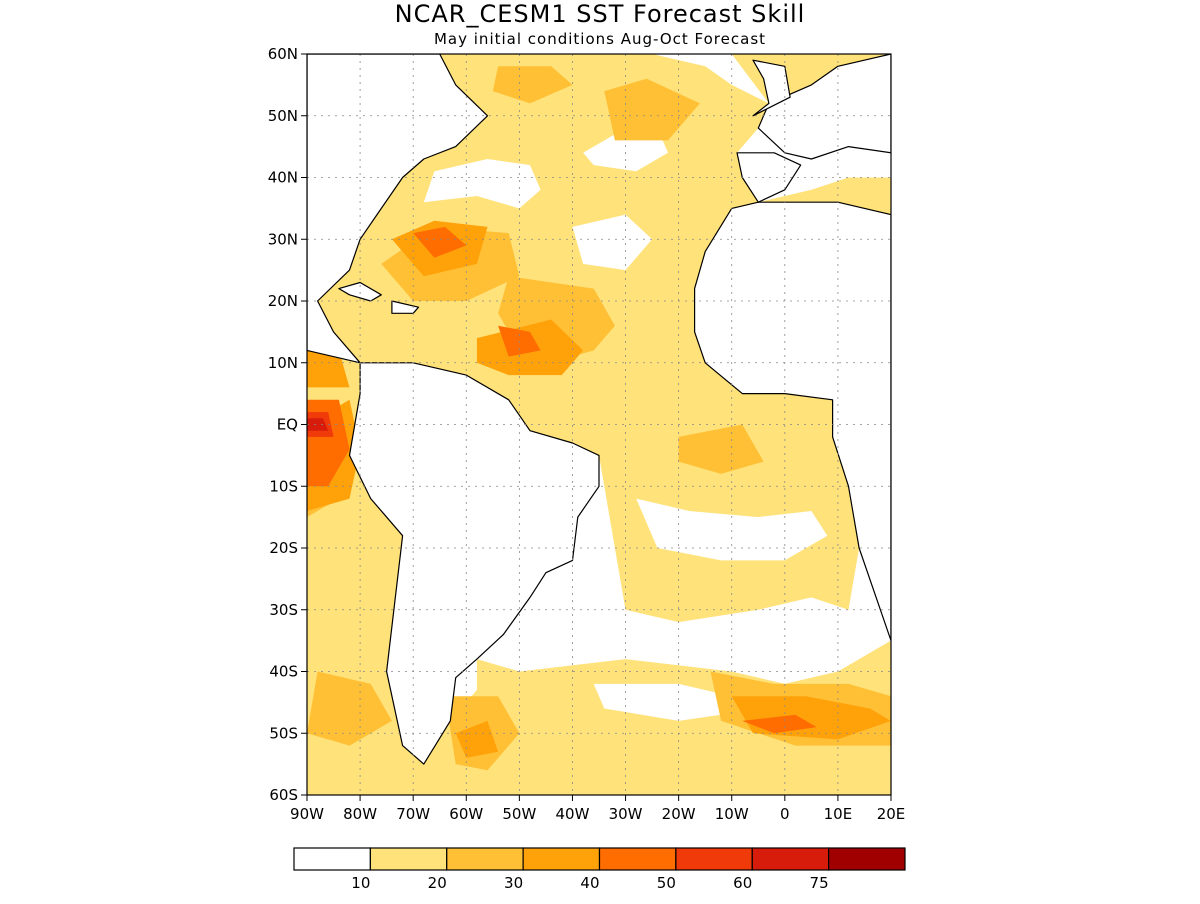 This screenshot has width=1200, height=904. I want to click on map-subtitle: May initial conditions Aug-Oct Forecast, so click(600, 39).